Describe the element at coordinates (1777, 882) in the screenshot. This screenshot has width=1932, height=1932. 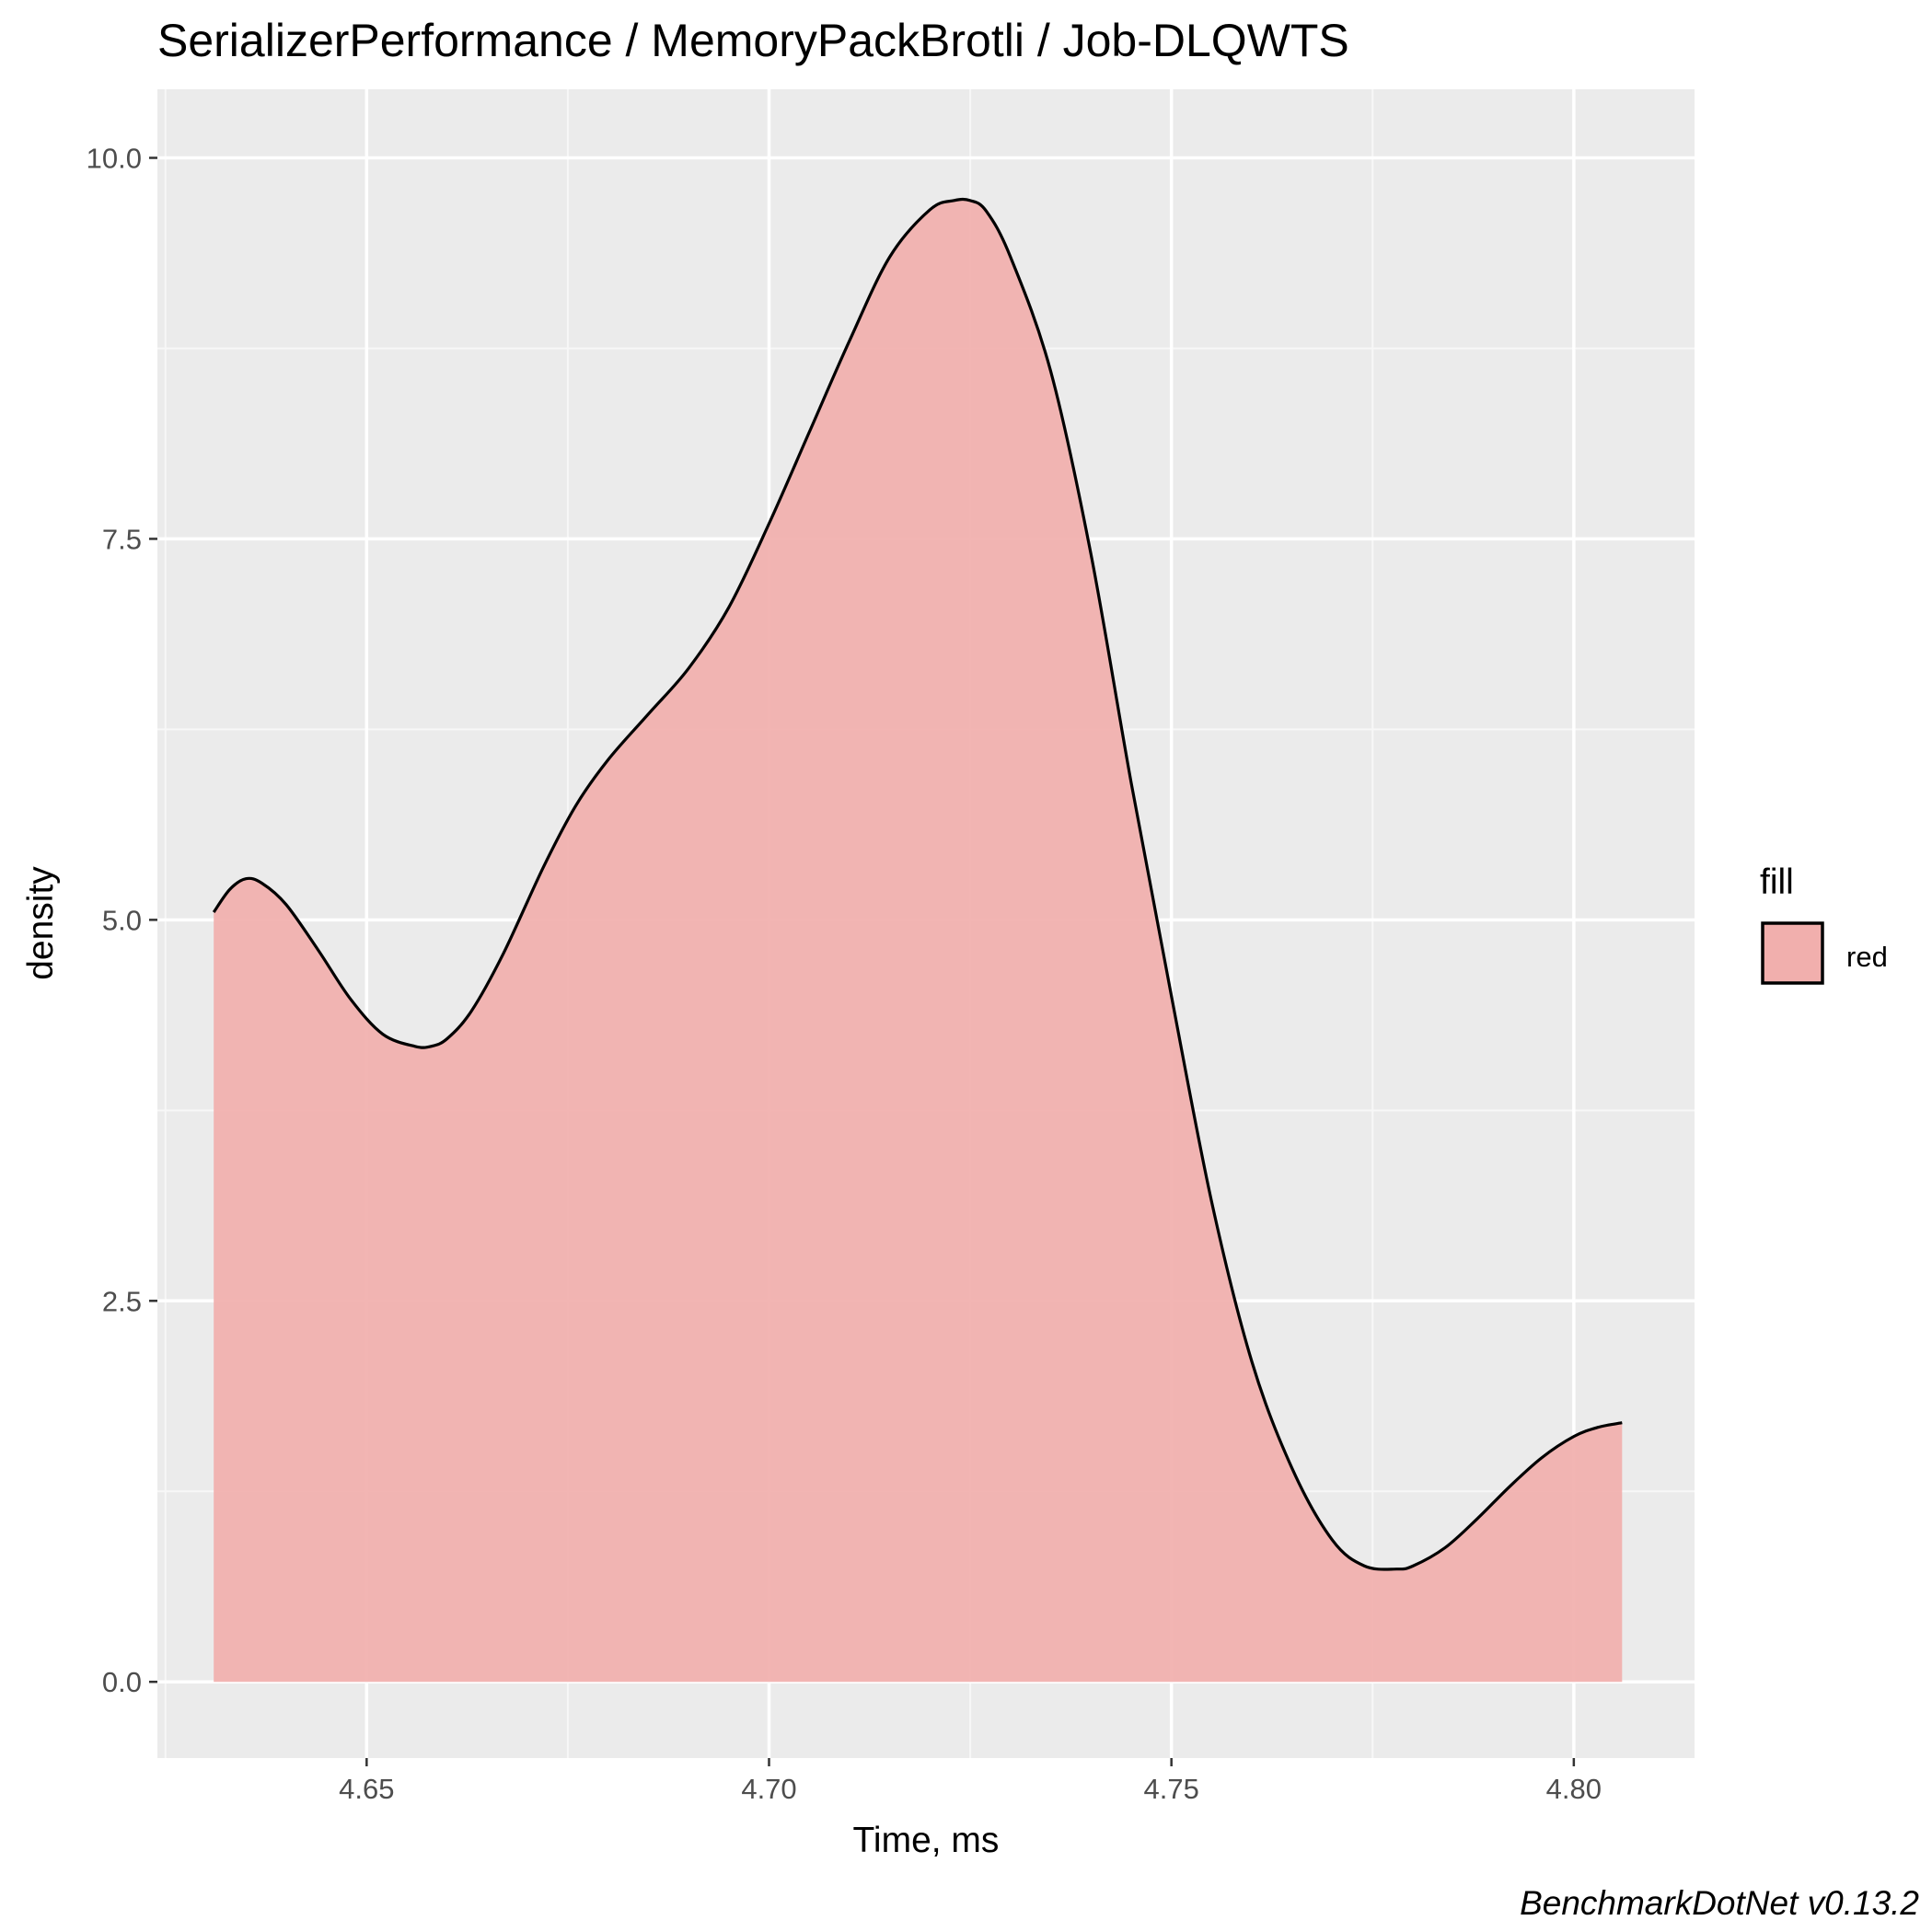
I see `legend-title: fill` at that location.